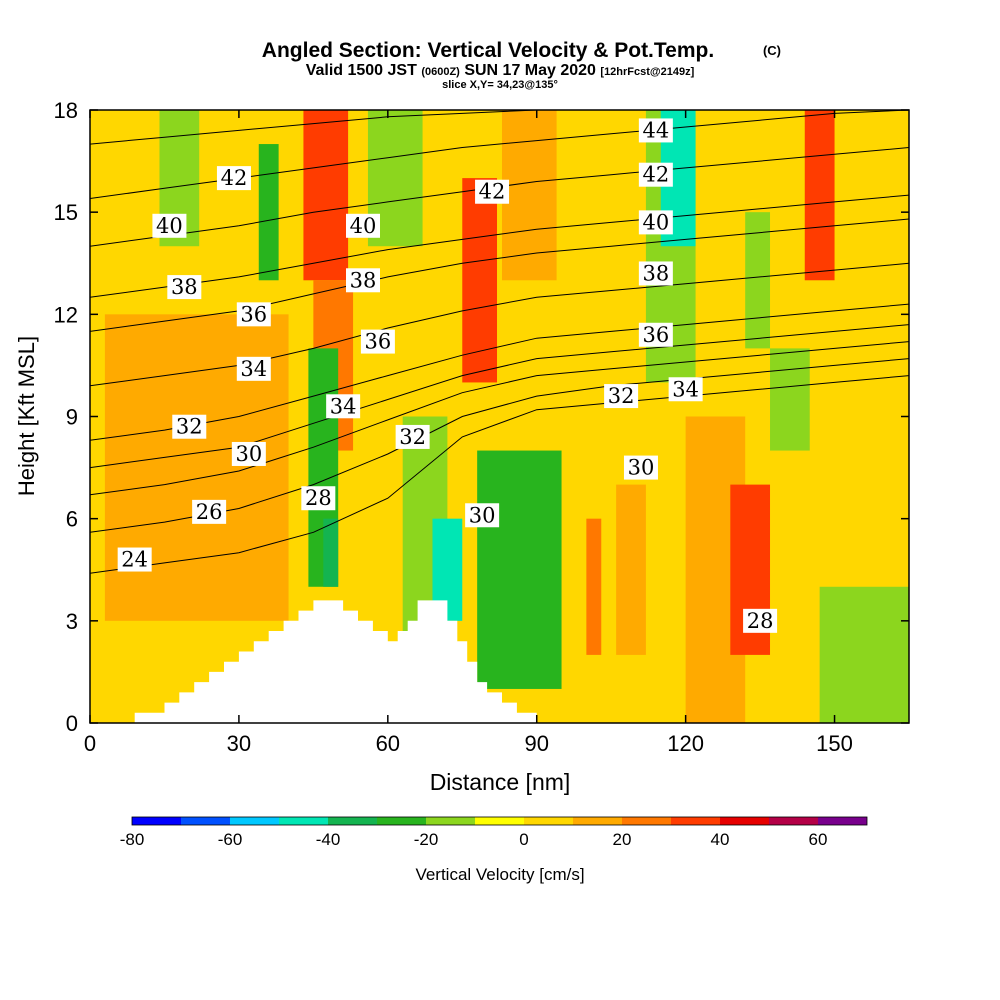  I want to click on x-tick-label: 60, so click(388, 743).